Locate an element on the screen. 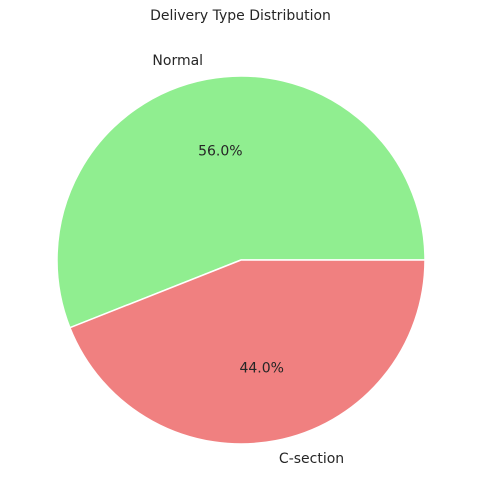 The height and width of the screenshot is (502, 481). slice-label: Normal is located at coordinates (177, 61).